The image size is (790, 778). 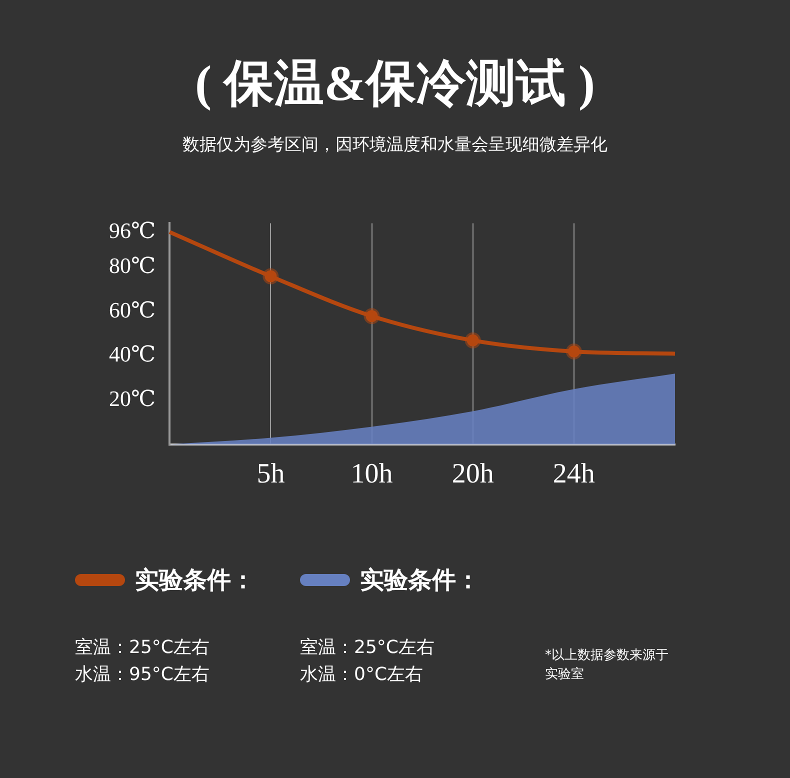 What do you see at coordinates (132, 230) in the screenshot?
I see `y-tick-label: 96℃` at bounding box center [132, 230].